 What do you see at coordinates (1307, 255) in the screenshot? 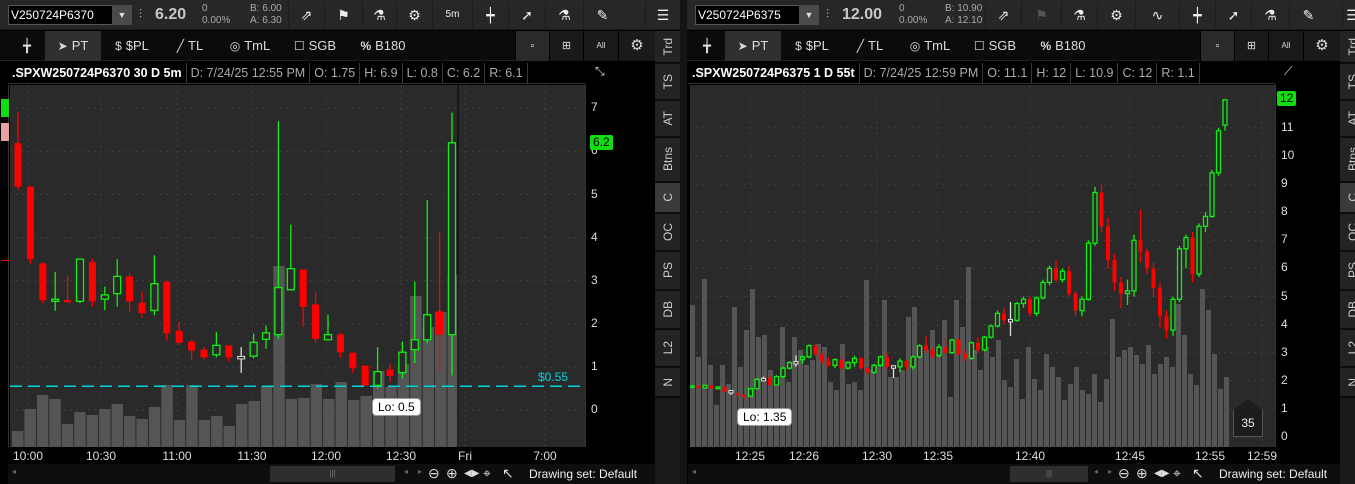
I see `price-axis-right: ⟋ 0 1 2 3 4 5 6 7 8 9 10 11` at bounding box center [1307, 255].